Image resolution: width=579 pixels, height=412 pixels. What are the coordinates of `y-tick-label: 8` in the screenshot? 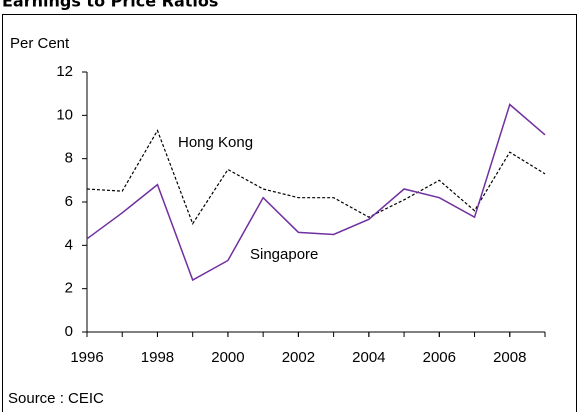 It's located at (69, 158).